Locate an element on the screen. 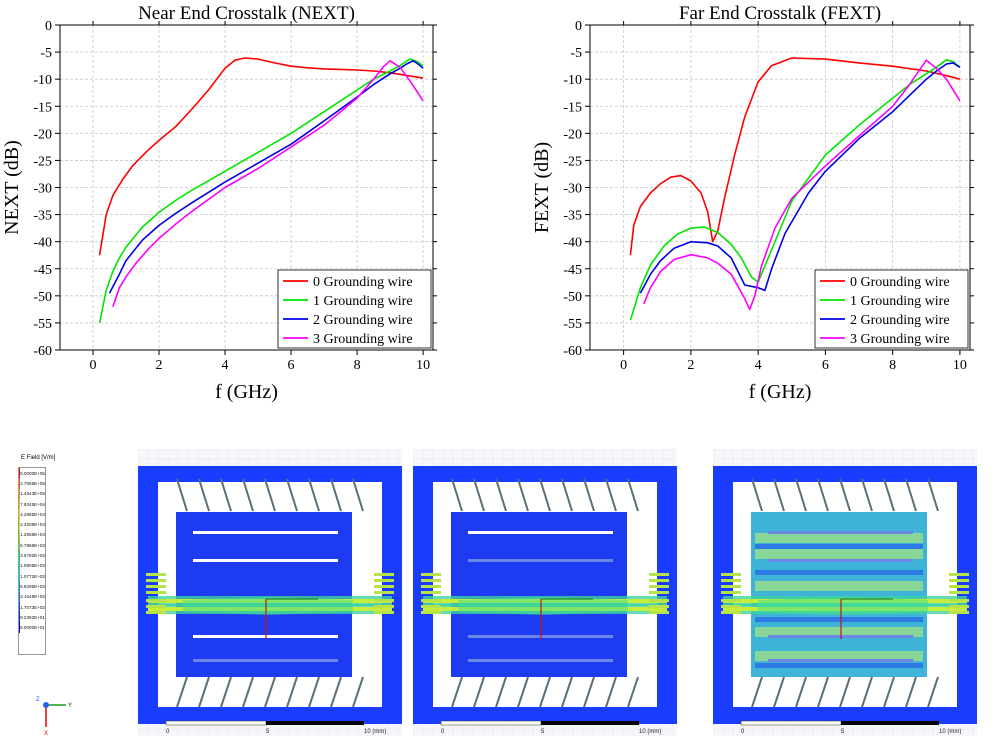 The image size is (998, 740). y-tick-label: -50 is located at coordinates (42, 297).